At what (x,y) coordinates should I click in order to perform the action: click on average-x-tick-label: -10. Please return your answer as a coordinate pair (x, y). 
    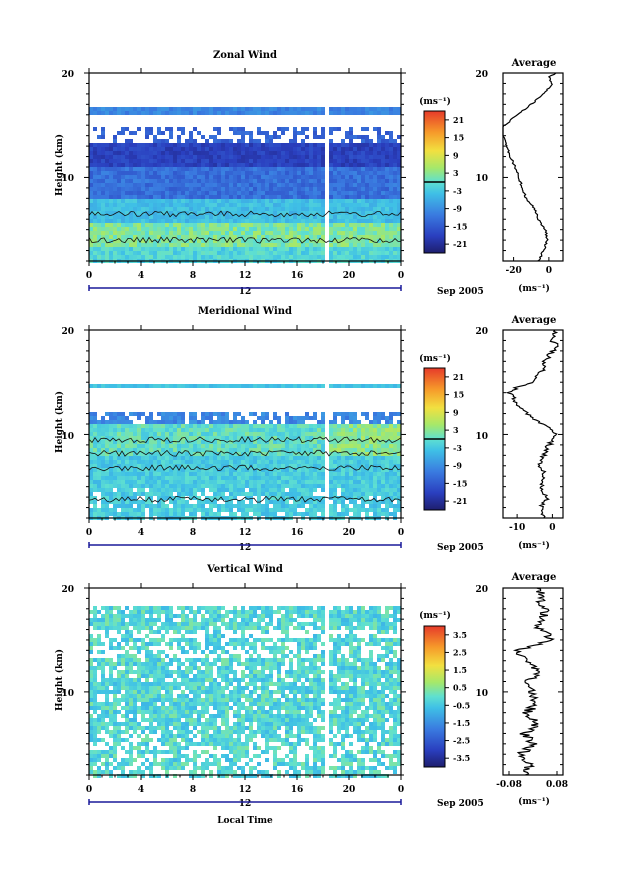
    Looking at the image, I should click on (517, 528).